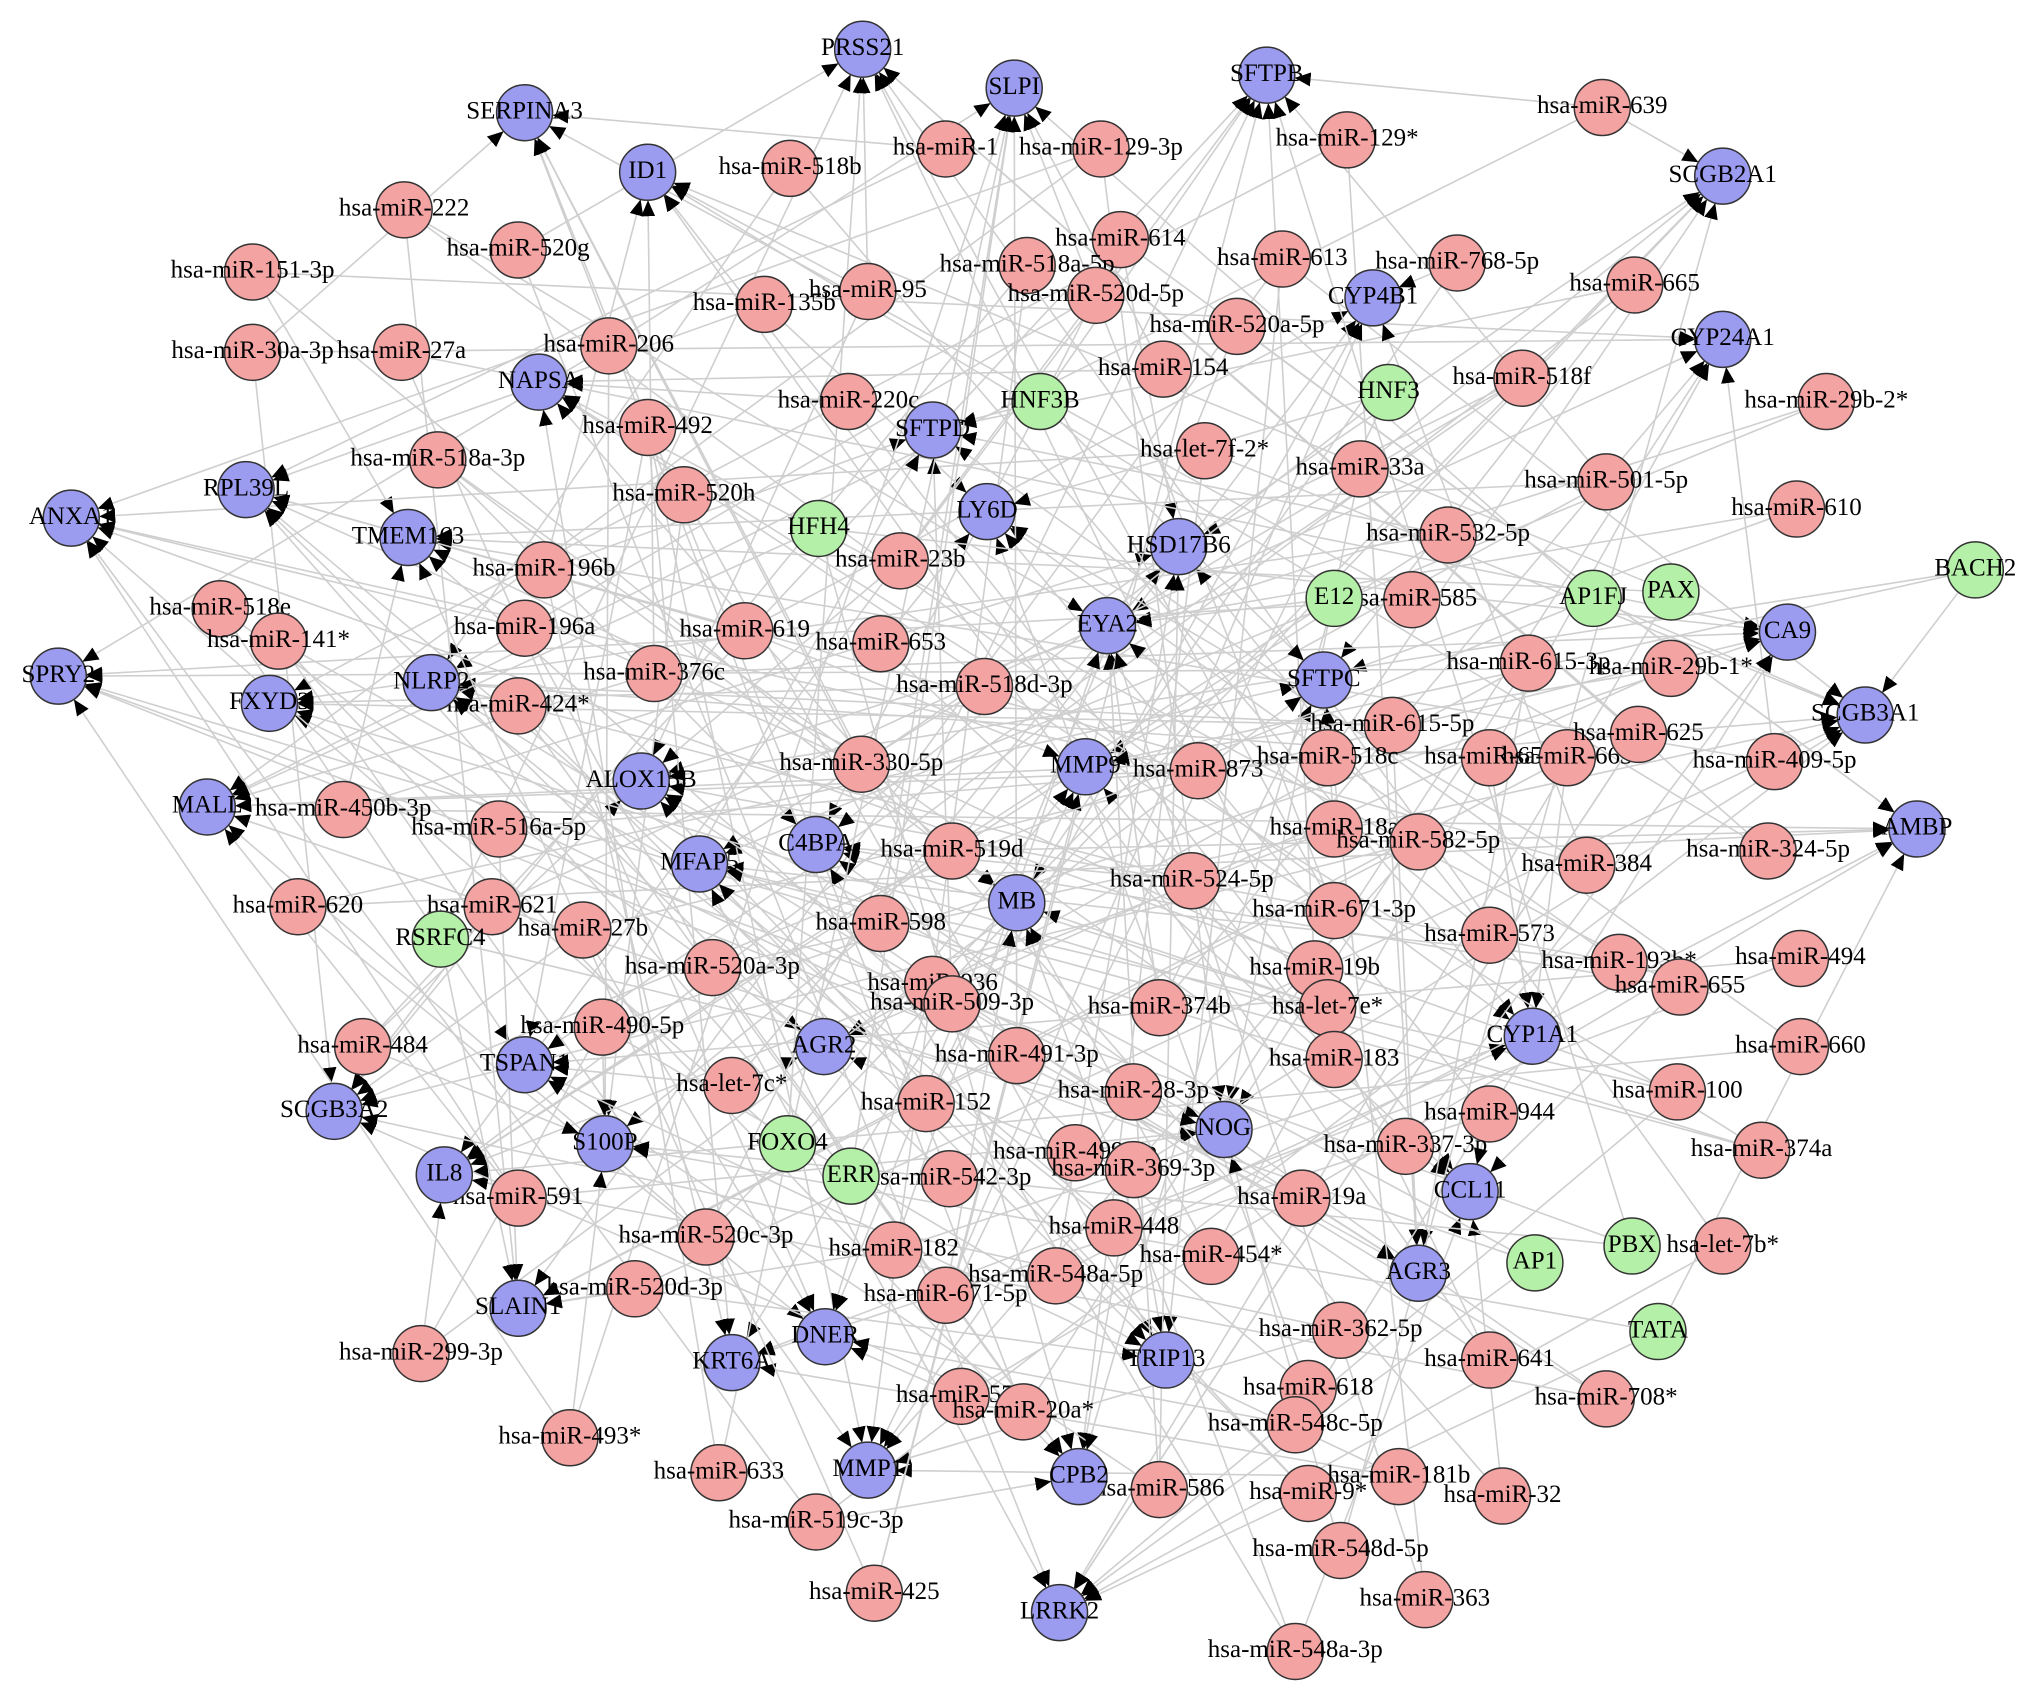 This screenshot has width=2031, height=1696. Describe the element at coordinates (1327, 1005) in the screenshot. I see `mirna-label: hsa-let-7e*` at that location.